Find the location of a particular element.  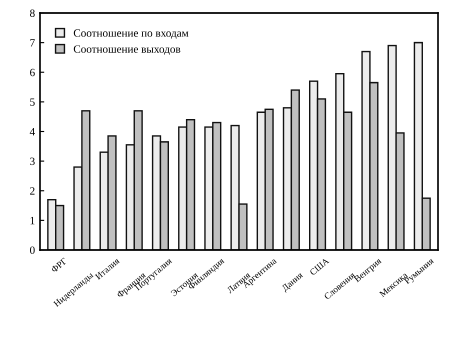

y-tick-label: 7 is located at coordinates (32, 42).